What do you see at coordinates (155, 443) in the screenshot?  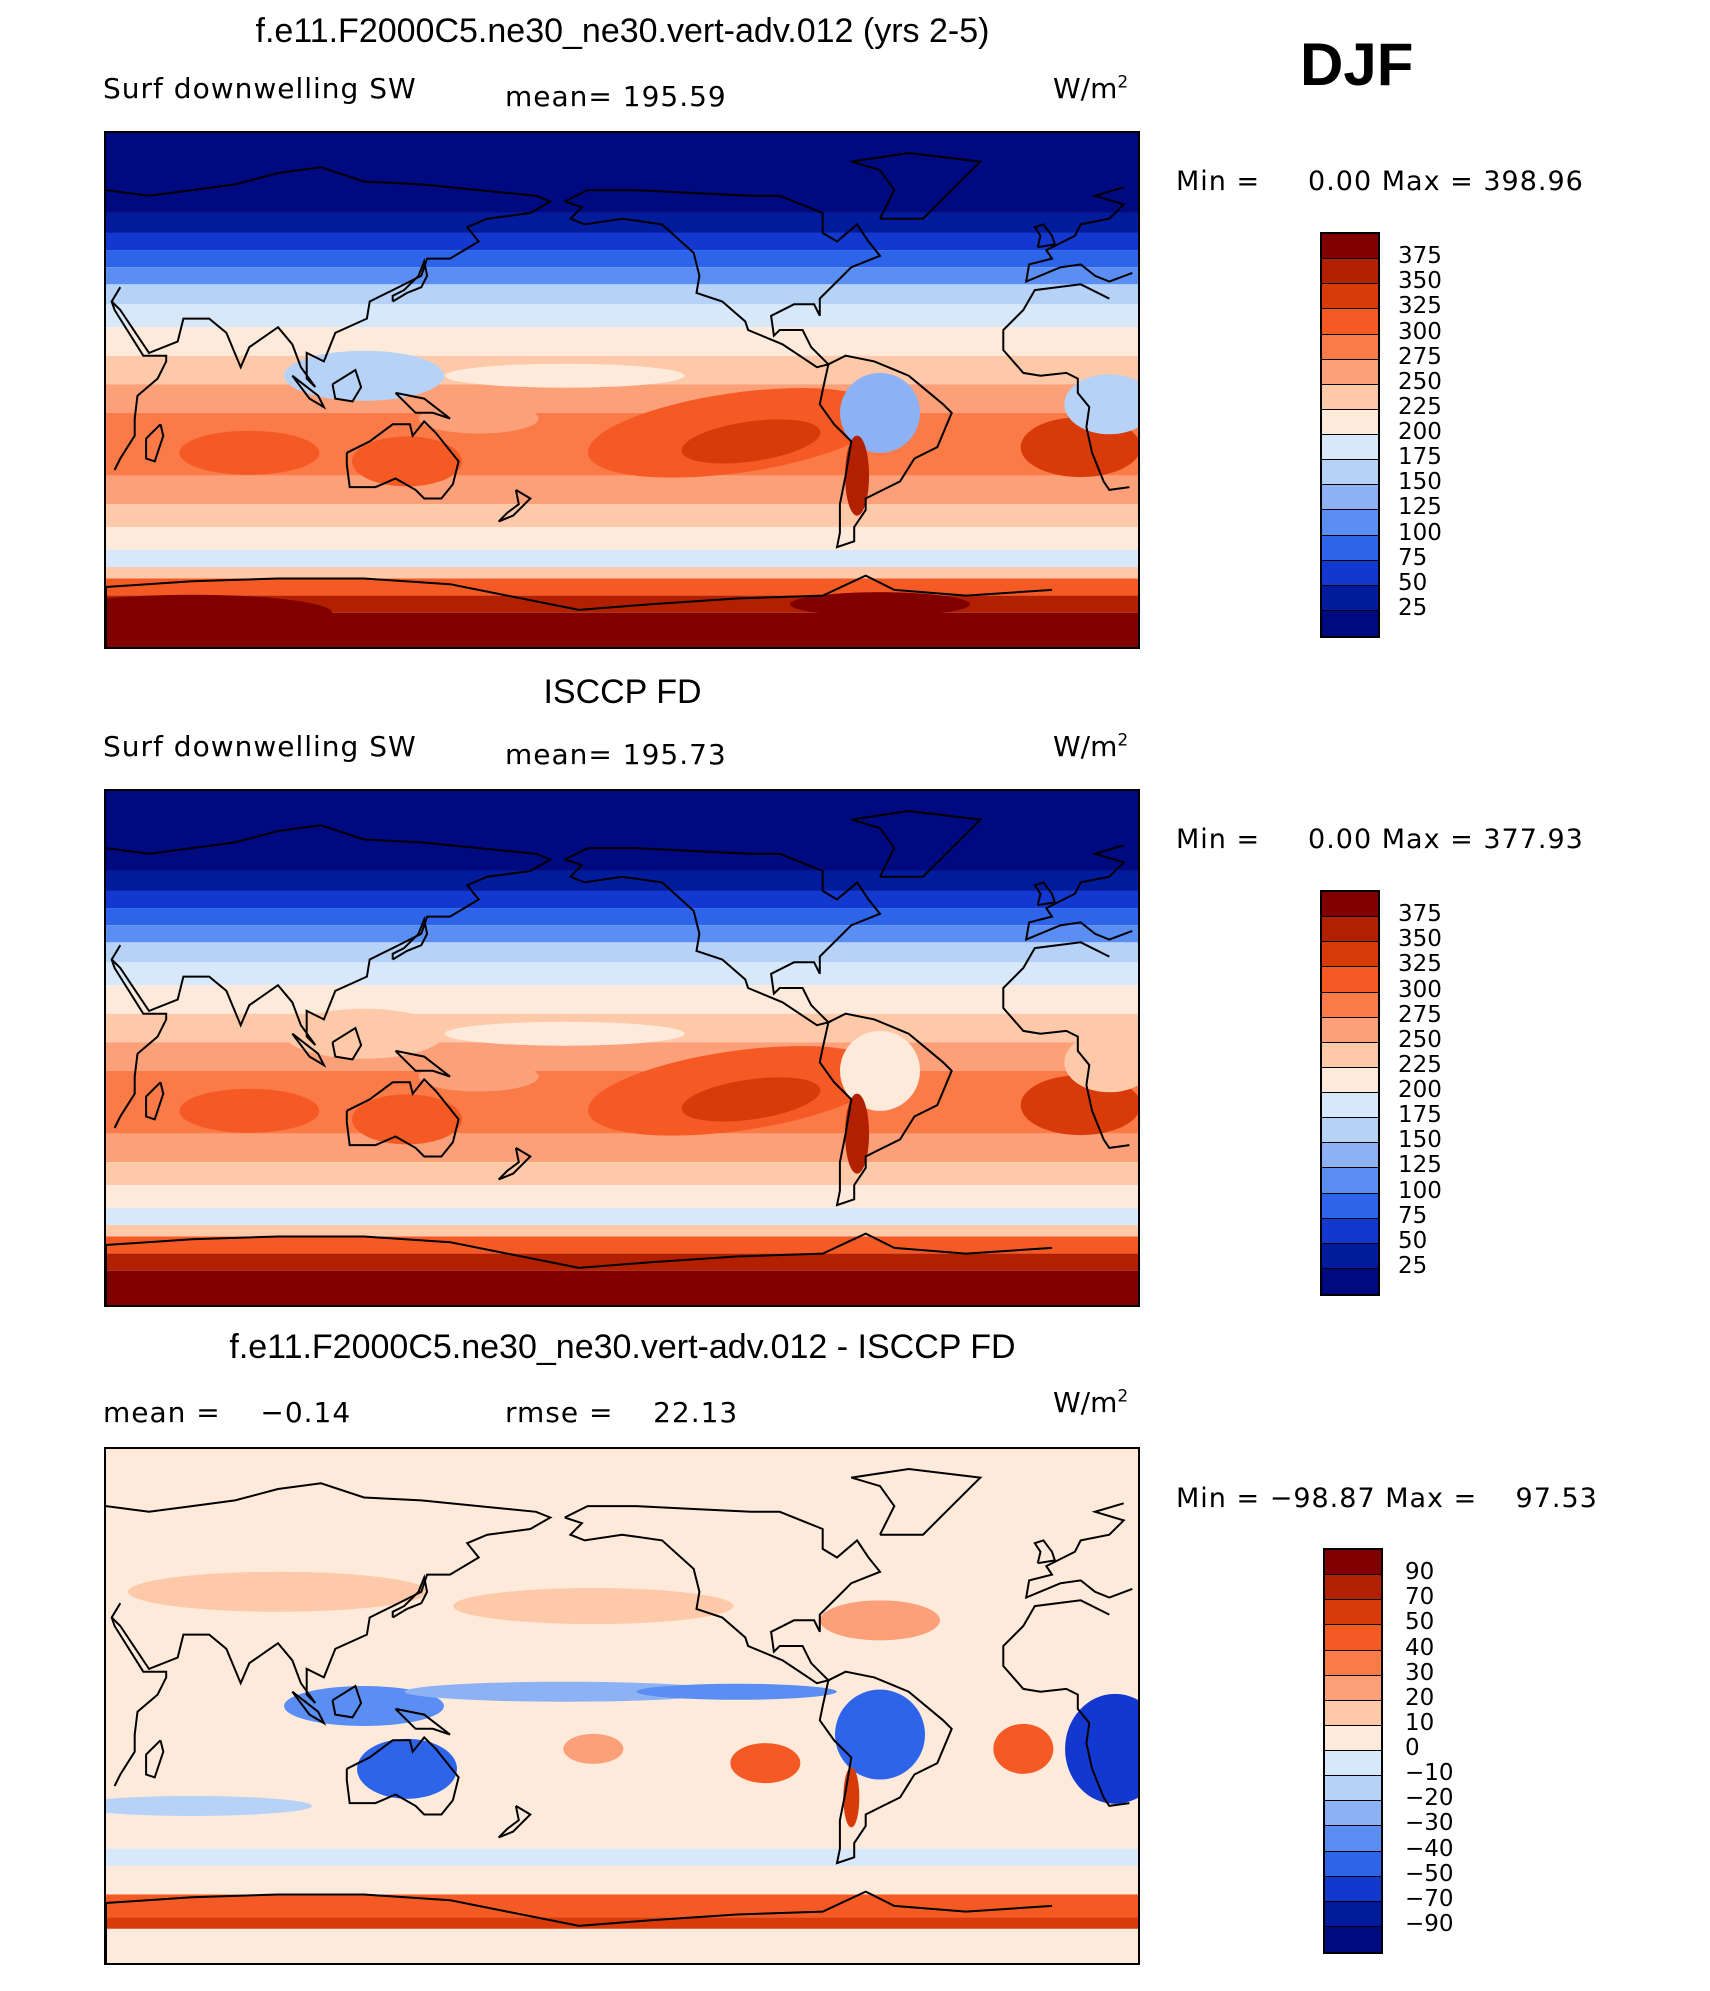 I see `coastline-madagascar` at bounding box center [155, 443].